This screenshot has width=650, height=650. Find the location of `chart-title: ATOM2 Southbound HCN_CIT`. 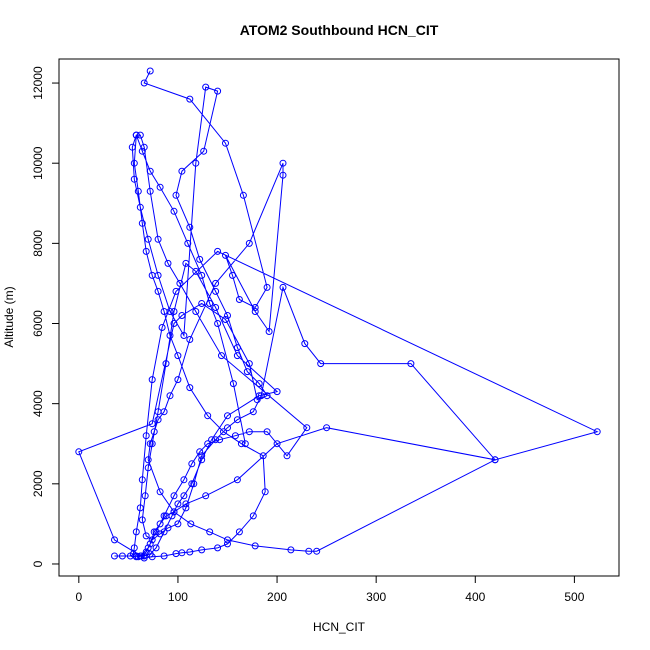

chart-title: ATOM2 Southbound HCN_CIT is located at coordinates (339, 30).